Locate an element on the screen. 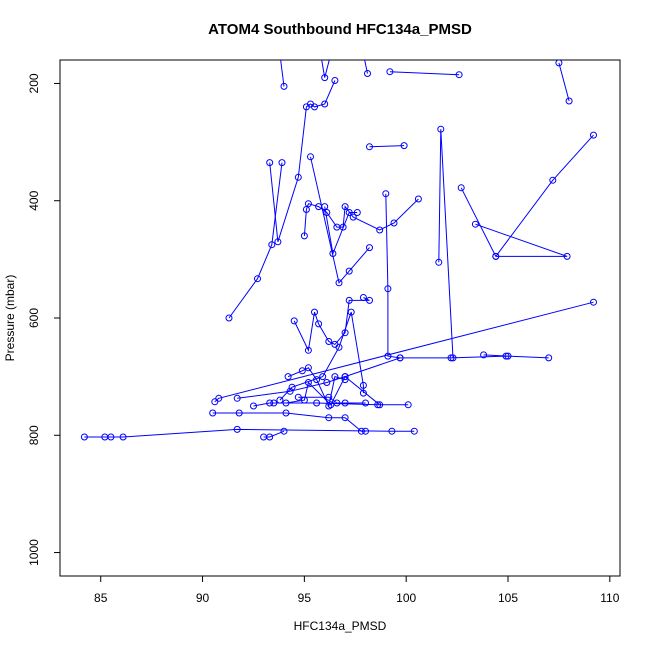  y-tick-label: 200 is located at coordinates (34, 83).